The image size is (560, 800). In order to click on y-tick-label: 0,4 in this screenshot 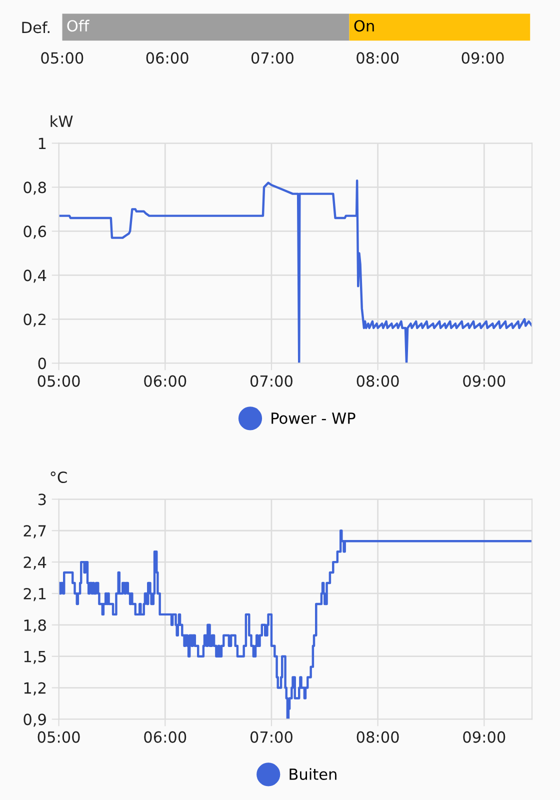, I will do `click(35, 276)`.